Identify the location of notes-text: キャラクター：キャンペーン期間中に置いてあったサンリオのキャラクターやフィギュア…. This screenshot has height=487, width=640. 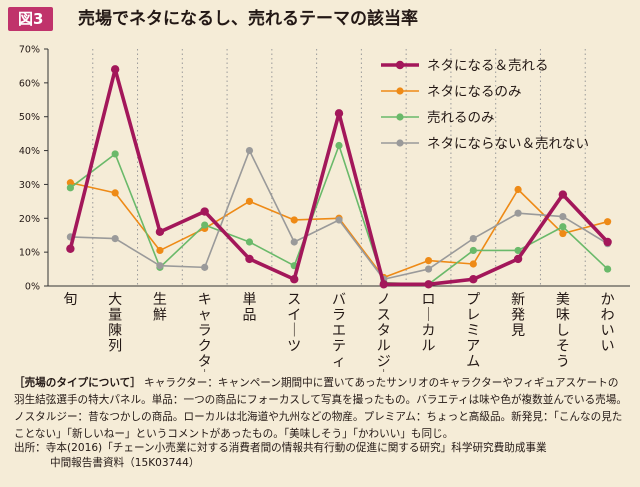
(320, 408).